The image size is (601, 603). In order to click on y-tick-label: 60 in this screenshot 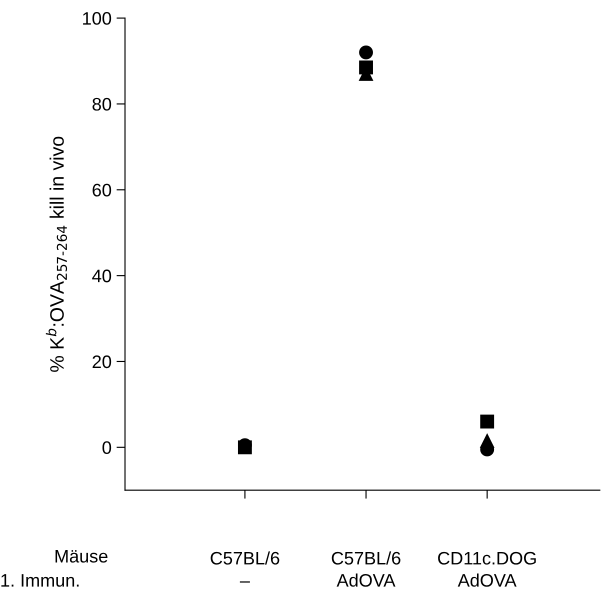, I will do `click(102, 190)`.